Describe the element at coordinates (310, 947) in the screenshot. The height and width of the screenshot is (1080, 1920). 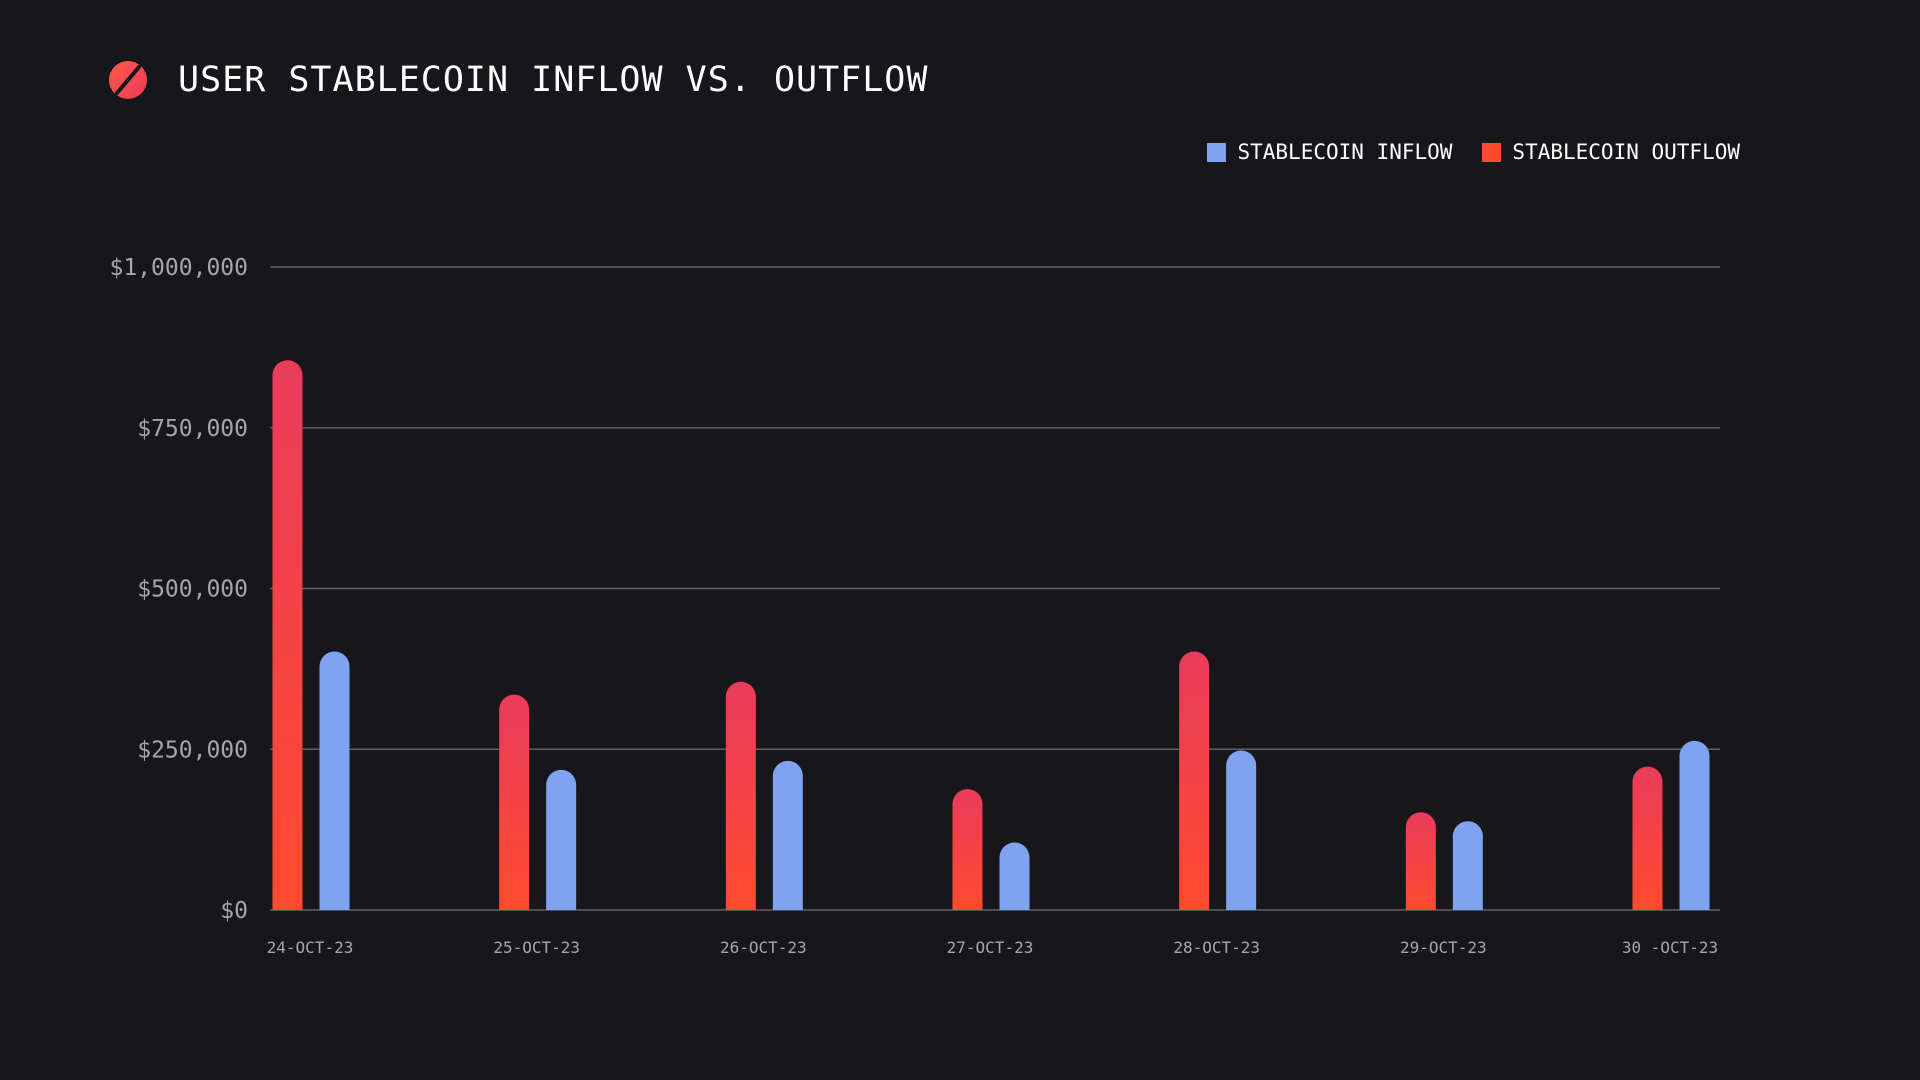
I see `x-tick-label: 24-OCT-23` at that location.